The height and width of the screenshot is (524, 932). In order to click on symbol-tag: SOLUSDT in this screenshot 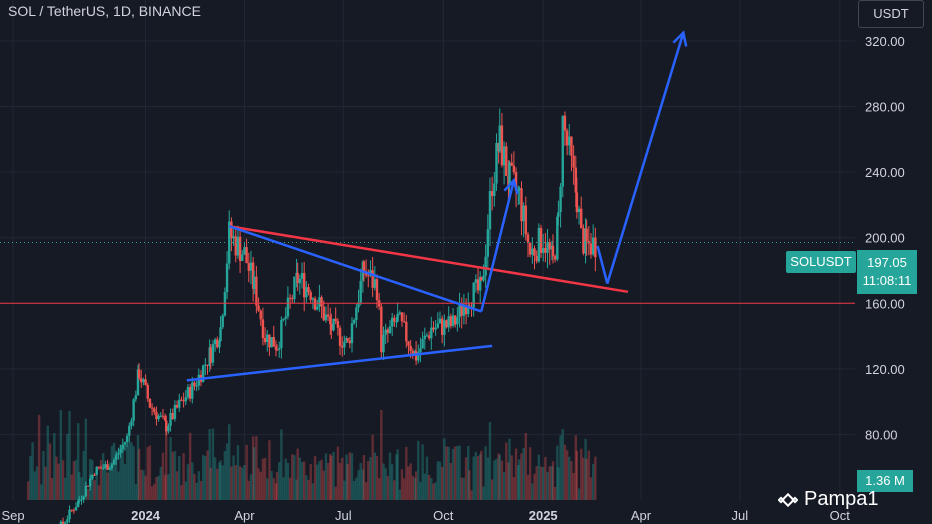, I will do `click(821, 262)`.